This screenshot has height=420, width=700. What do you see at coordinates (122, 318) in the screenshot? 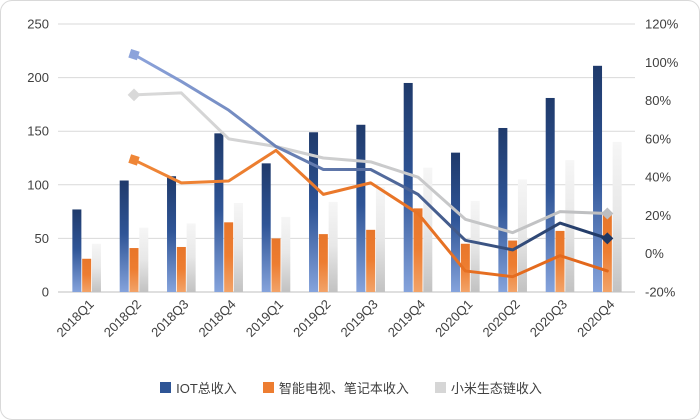
I see `x-axis-label-2018Q2: 2018Q2` at bounding box center [122, 318].